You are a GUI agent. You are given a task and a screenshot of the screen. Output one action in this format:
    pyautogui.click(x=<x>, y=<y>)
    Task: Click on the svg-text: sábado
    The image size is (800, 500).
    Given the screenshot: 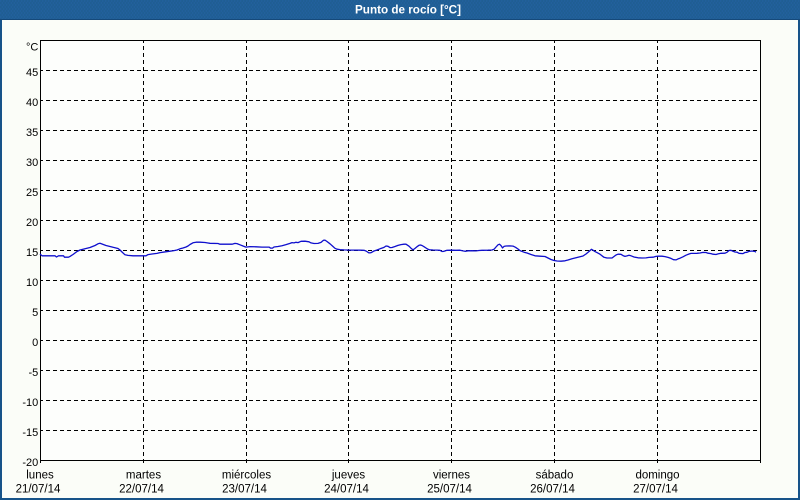 What is the action you would take?
    pyautogui.click(x=555, y=476)
    